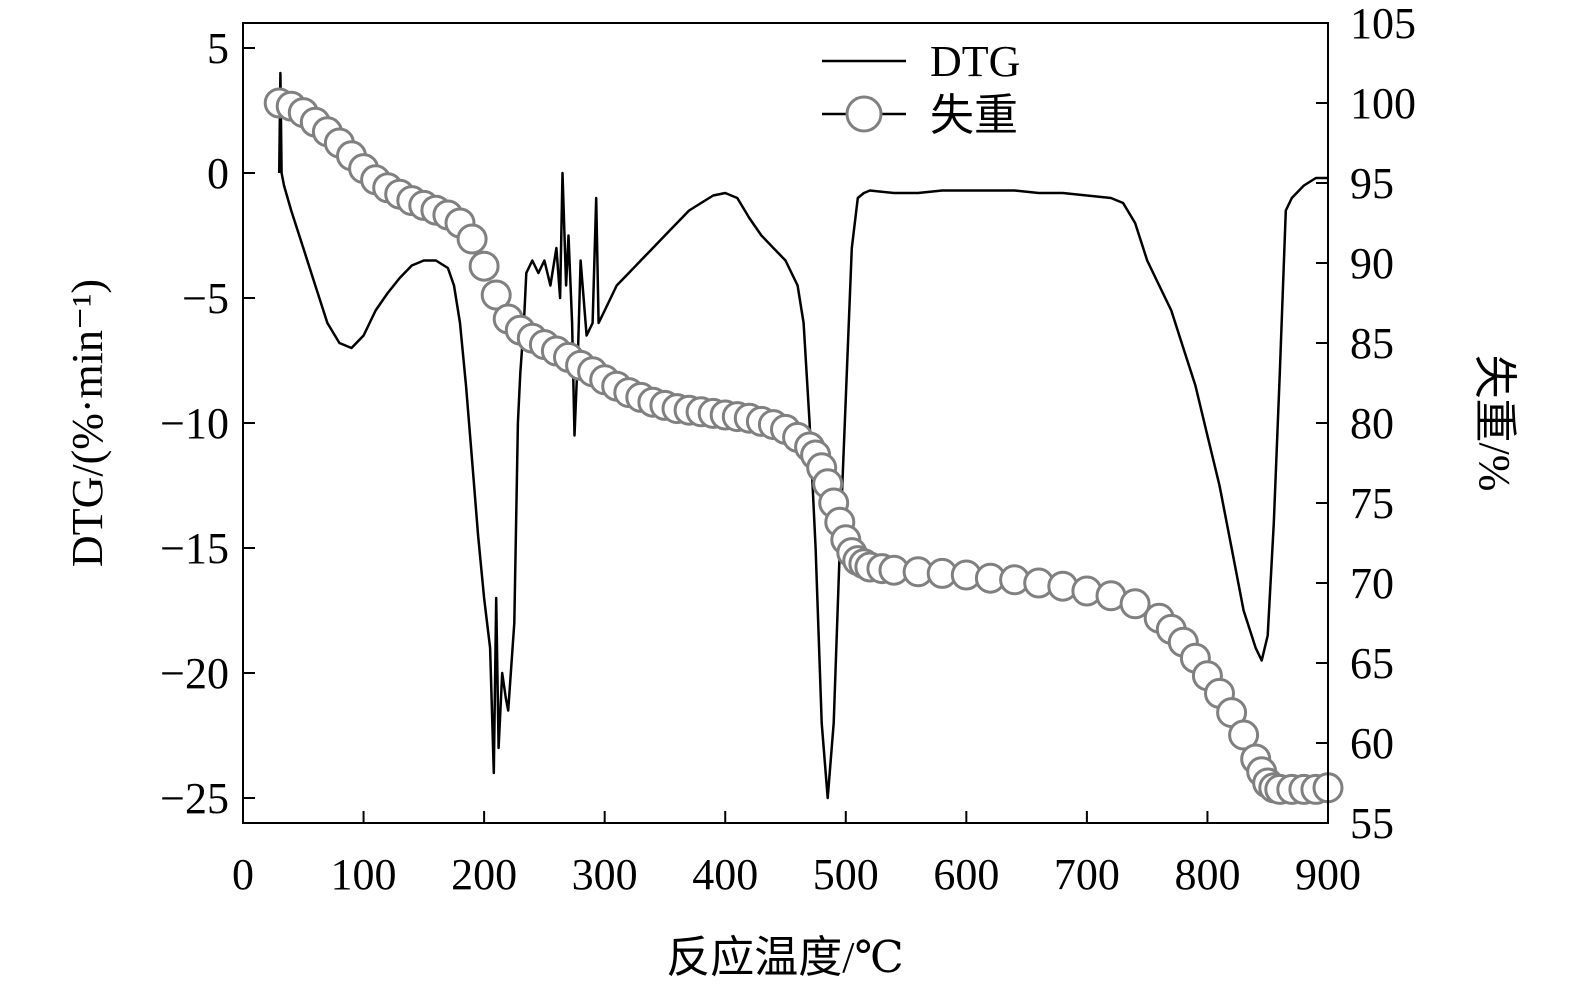 This screenshot has width=1575, height=986. Describe the element at coordinates (975, 61) in the screenshot. I see `legend-dtg-label: DTG` at that location.